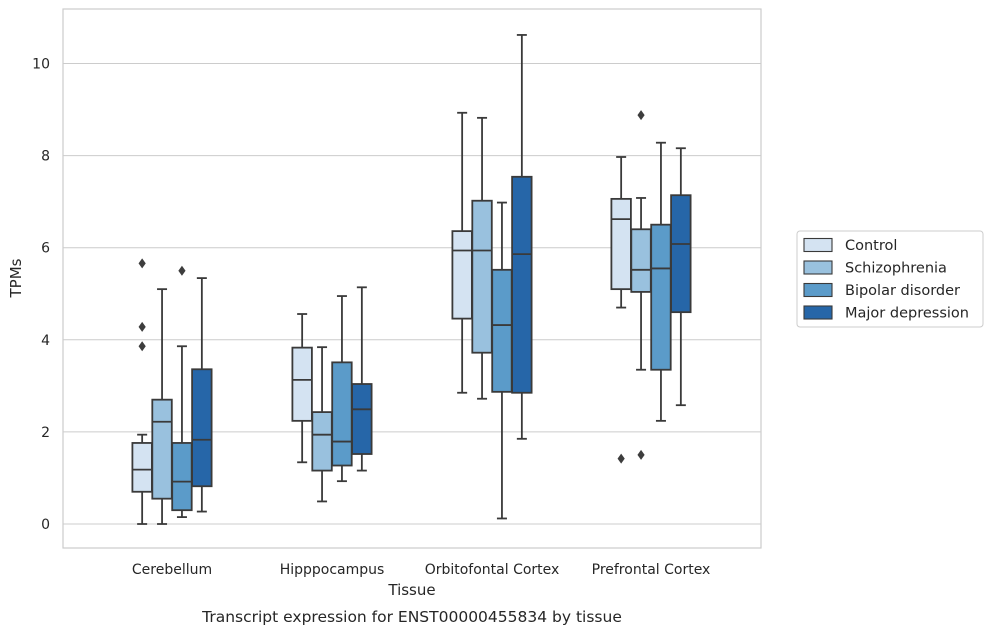 The width and height of the screenshot is (992, 634). What do you see at coordinates (16, 278) in the screenshot?
I see `y-axis-label: TPMs` at bounding box center [16, 278].